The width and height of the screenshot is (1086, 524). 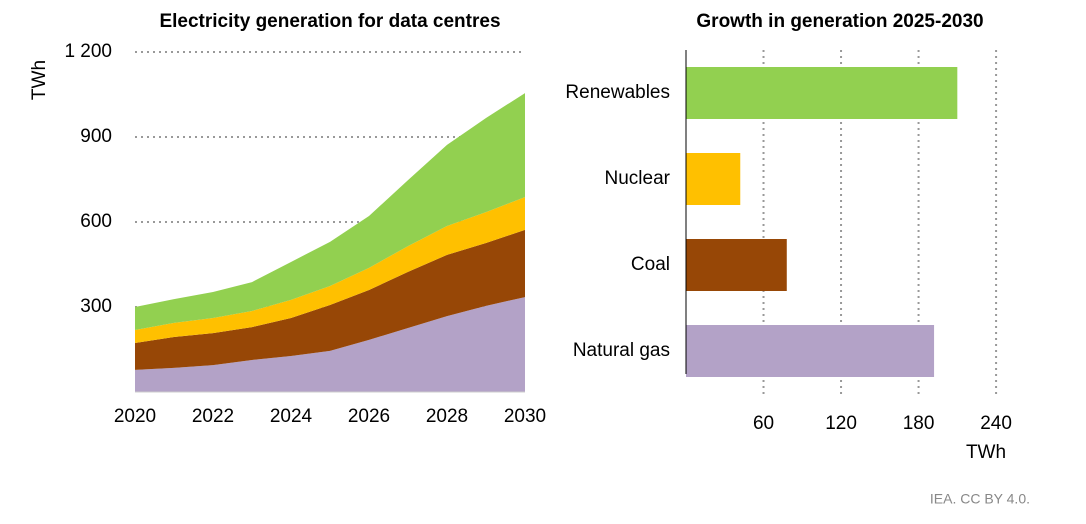 I want to click on x-tick-label: 120, so click(x=841, y=423).